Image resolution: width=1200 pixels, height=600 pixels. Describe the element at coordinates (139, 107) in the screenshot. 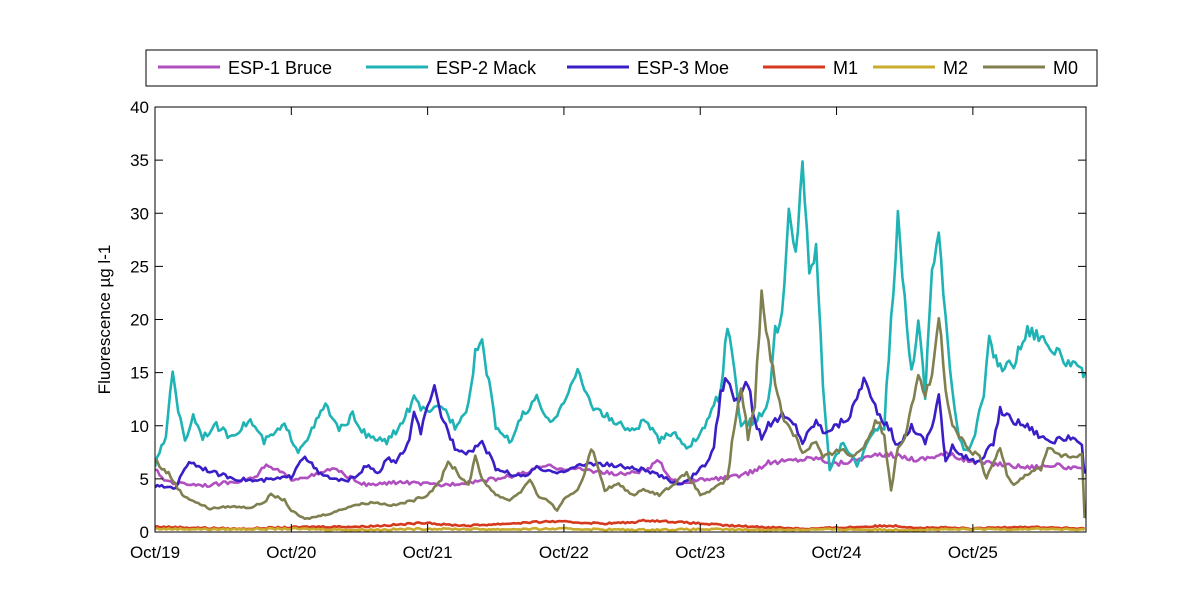

I see `y-tick-label: 40` at that location.